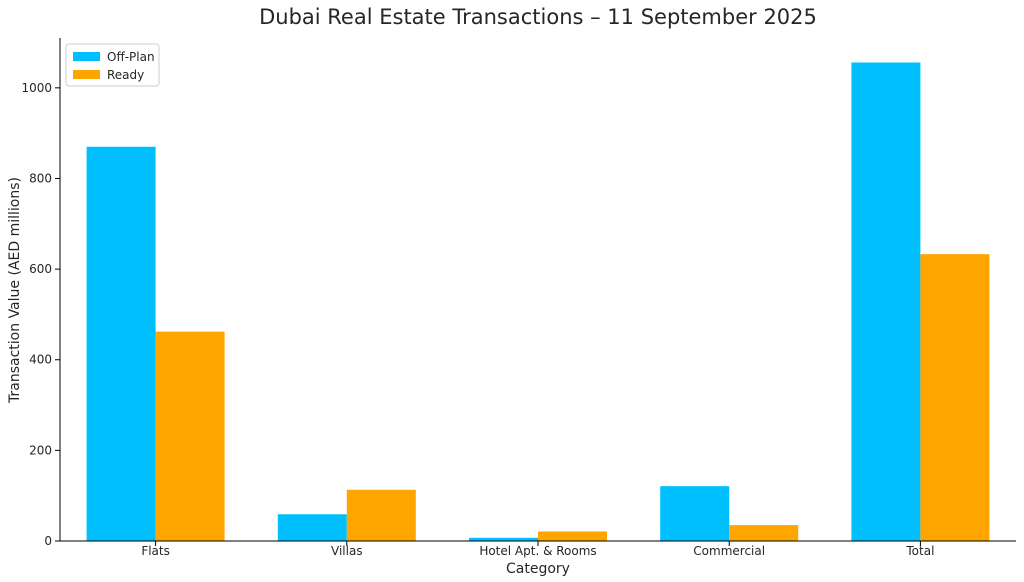  What do you see at coordinates (40, 450) in the screenshot?
I see `y-tick-label: 200` at bounding box center [40, 450].